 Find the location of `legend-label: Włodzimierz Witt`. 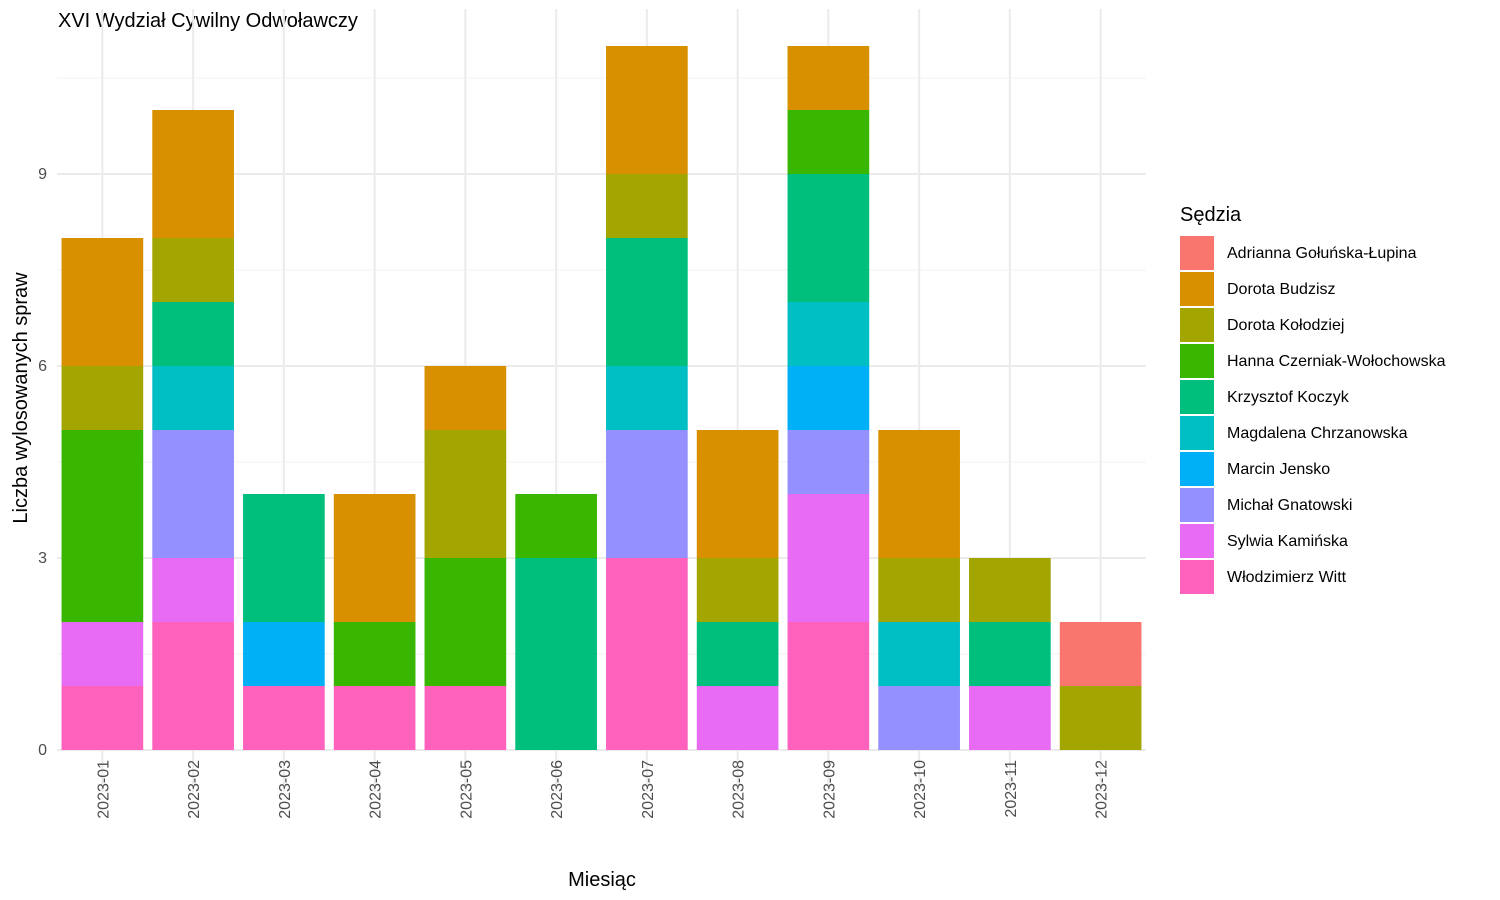

legend-label: Włodzimierz Witt is located at coordinates (1287, 577).